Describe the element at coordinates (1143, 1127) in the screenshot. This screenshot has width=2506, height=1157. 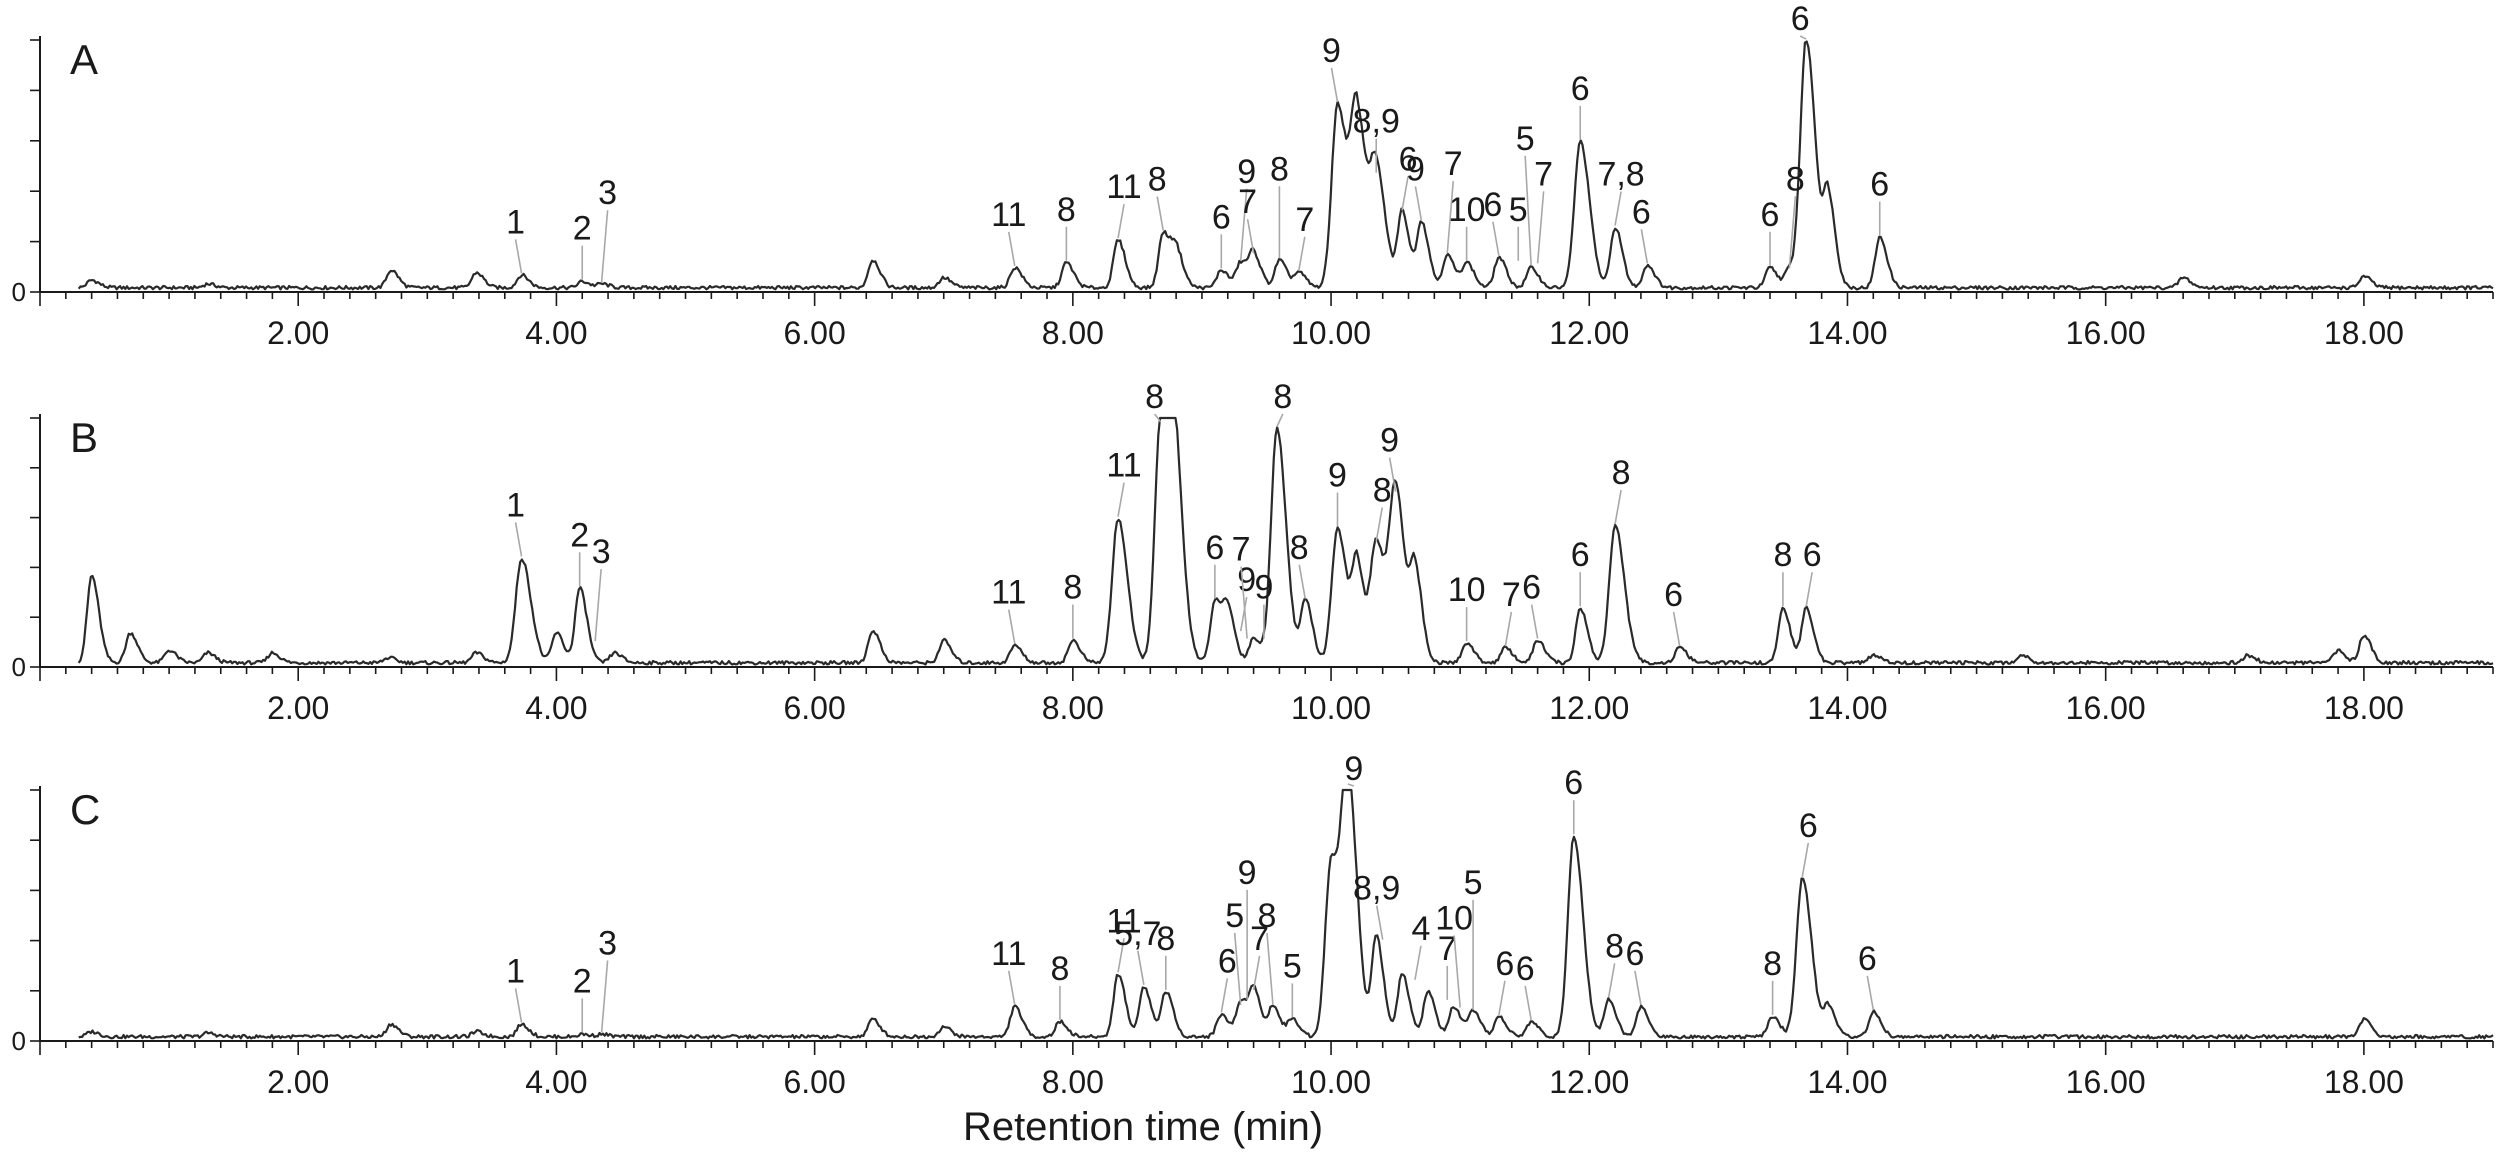
I see `x-axis-title: Retention time (min)` at that location.